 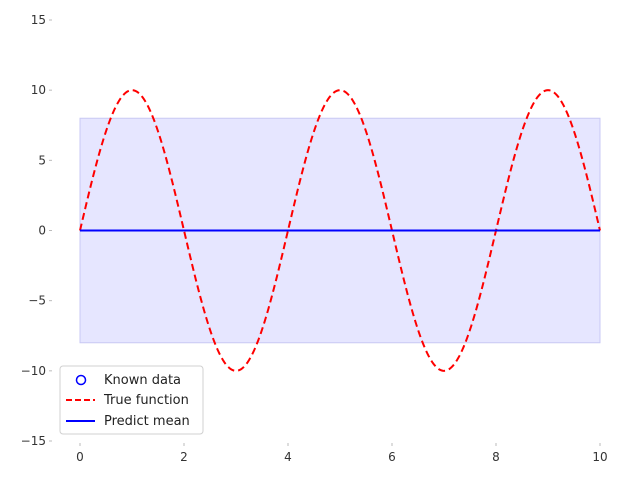 I want to click on legend: Known data True function Predict mean, so click(x=131, y=400).